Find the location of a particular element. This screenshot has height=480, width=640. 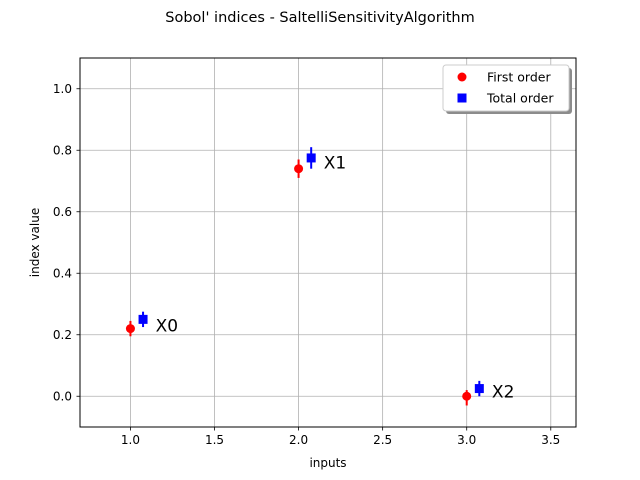

y-tick-label: 0.0 is located at coordinates (62, 397).